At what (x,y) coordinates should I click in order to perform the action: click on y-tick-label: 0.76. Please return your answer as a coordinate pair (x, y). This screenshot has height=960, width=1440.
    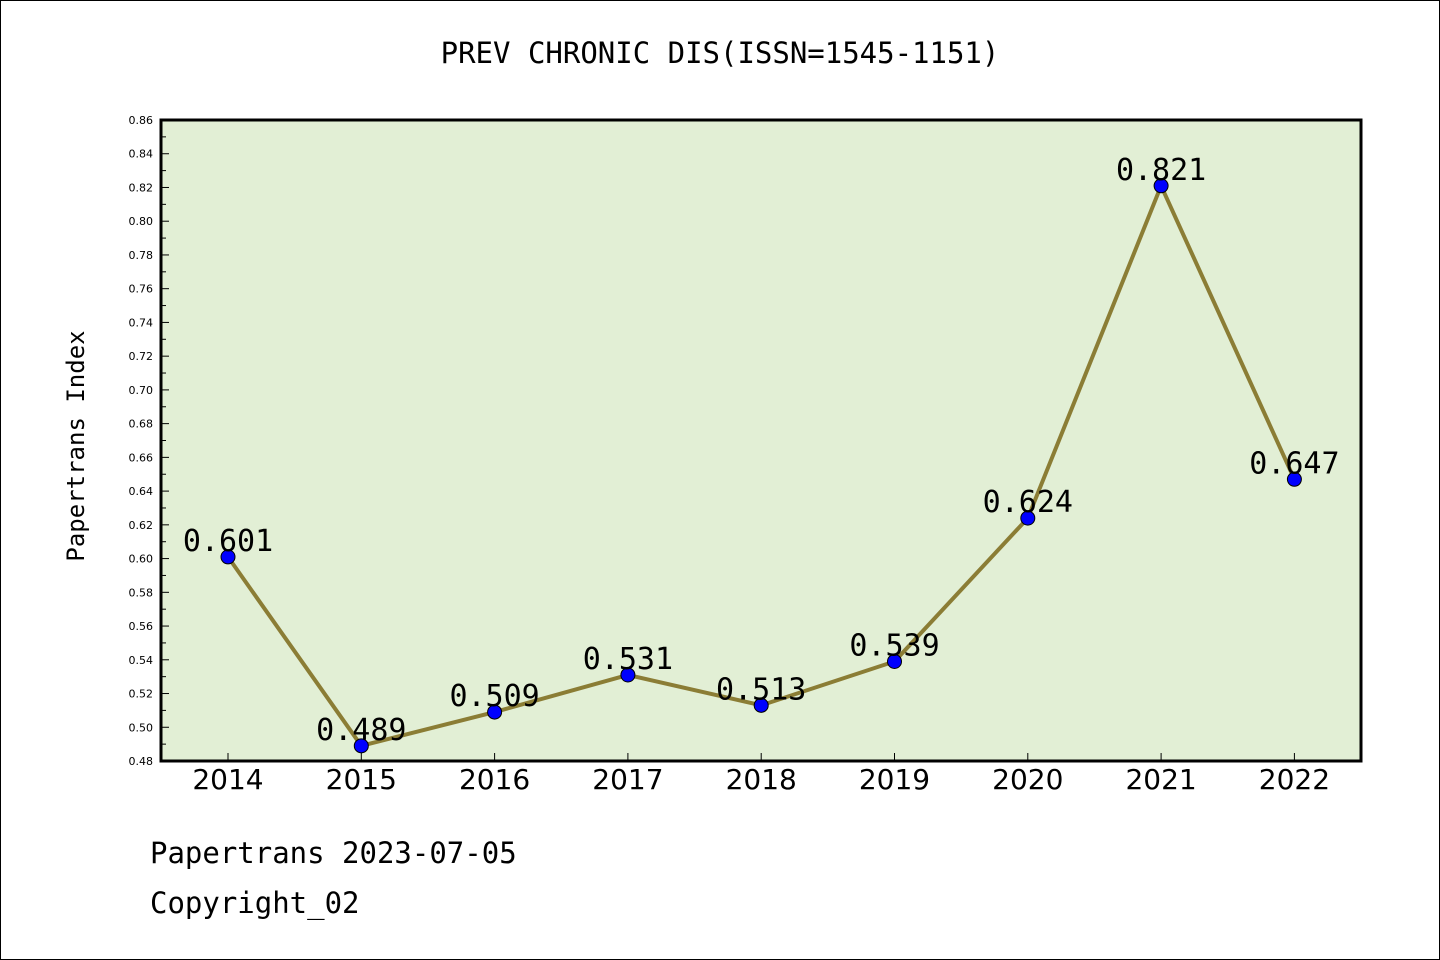
    Looking at the image, I should click on (141, 289).